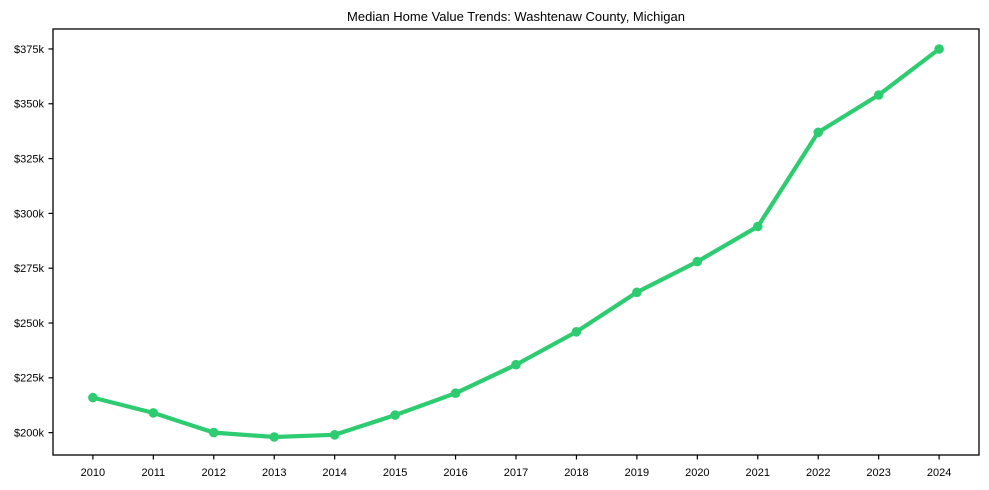 Image resolution: width=989 pixels, height=490 pixels. Describe the element at coordinates (697, 261) in the screenshot. I see `data-point-2020` at that location.